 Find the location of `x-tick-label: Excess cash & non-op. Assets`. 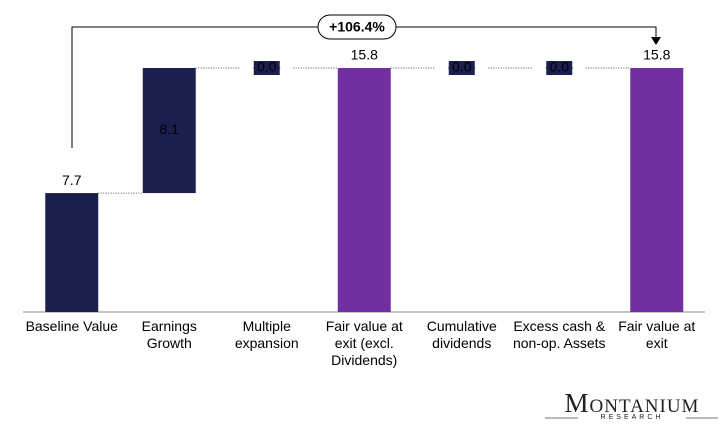

x-tick-label: Excess cash & non-op. Assets is located at coordinates (559, 334).